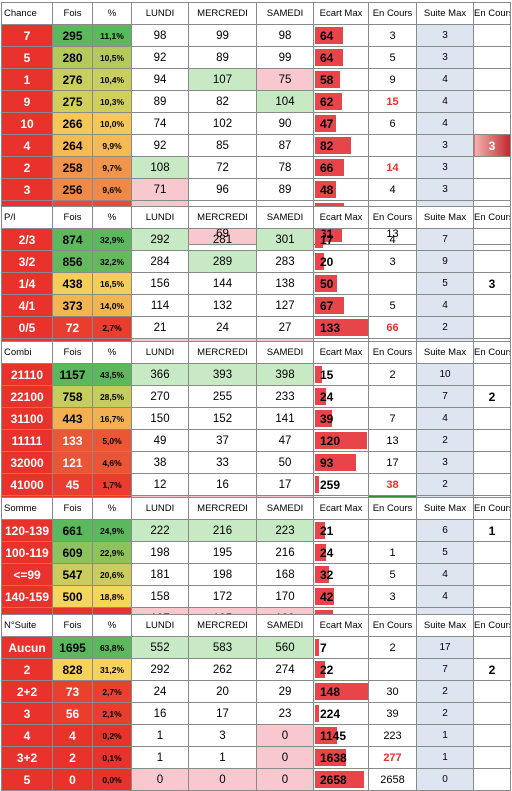 The image size is (512, 791). What do you see at coordinates (160, 440) in the screenshot?
I see `lundi-cell: 49` at bounding box center [160, 440].